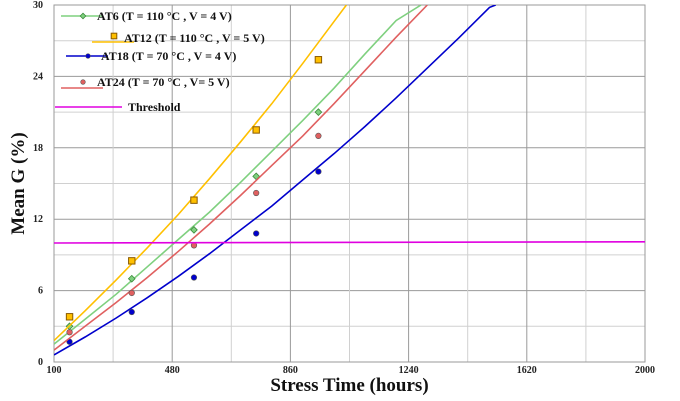  I want to click on legend-item-4: AT24 (T = 70 °C , V= 5 V), so click(145, 82).